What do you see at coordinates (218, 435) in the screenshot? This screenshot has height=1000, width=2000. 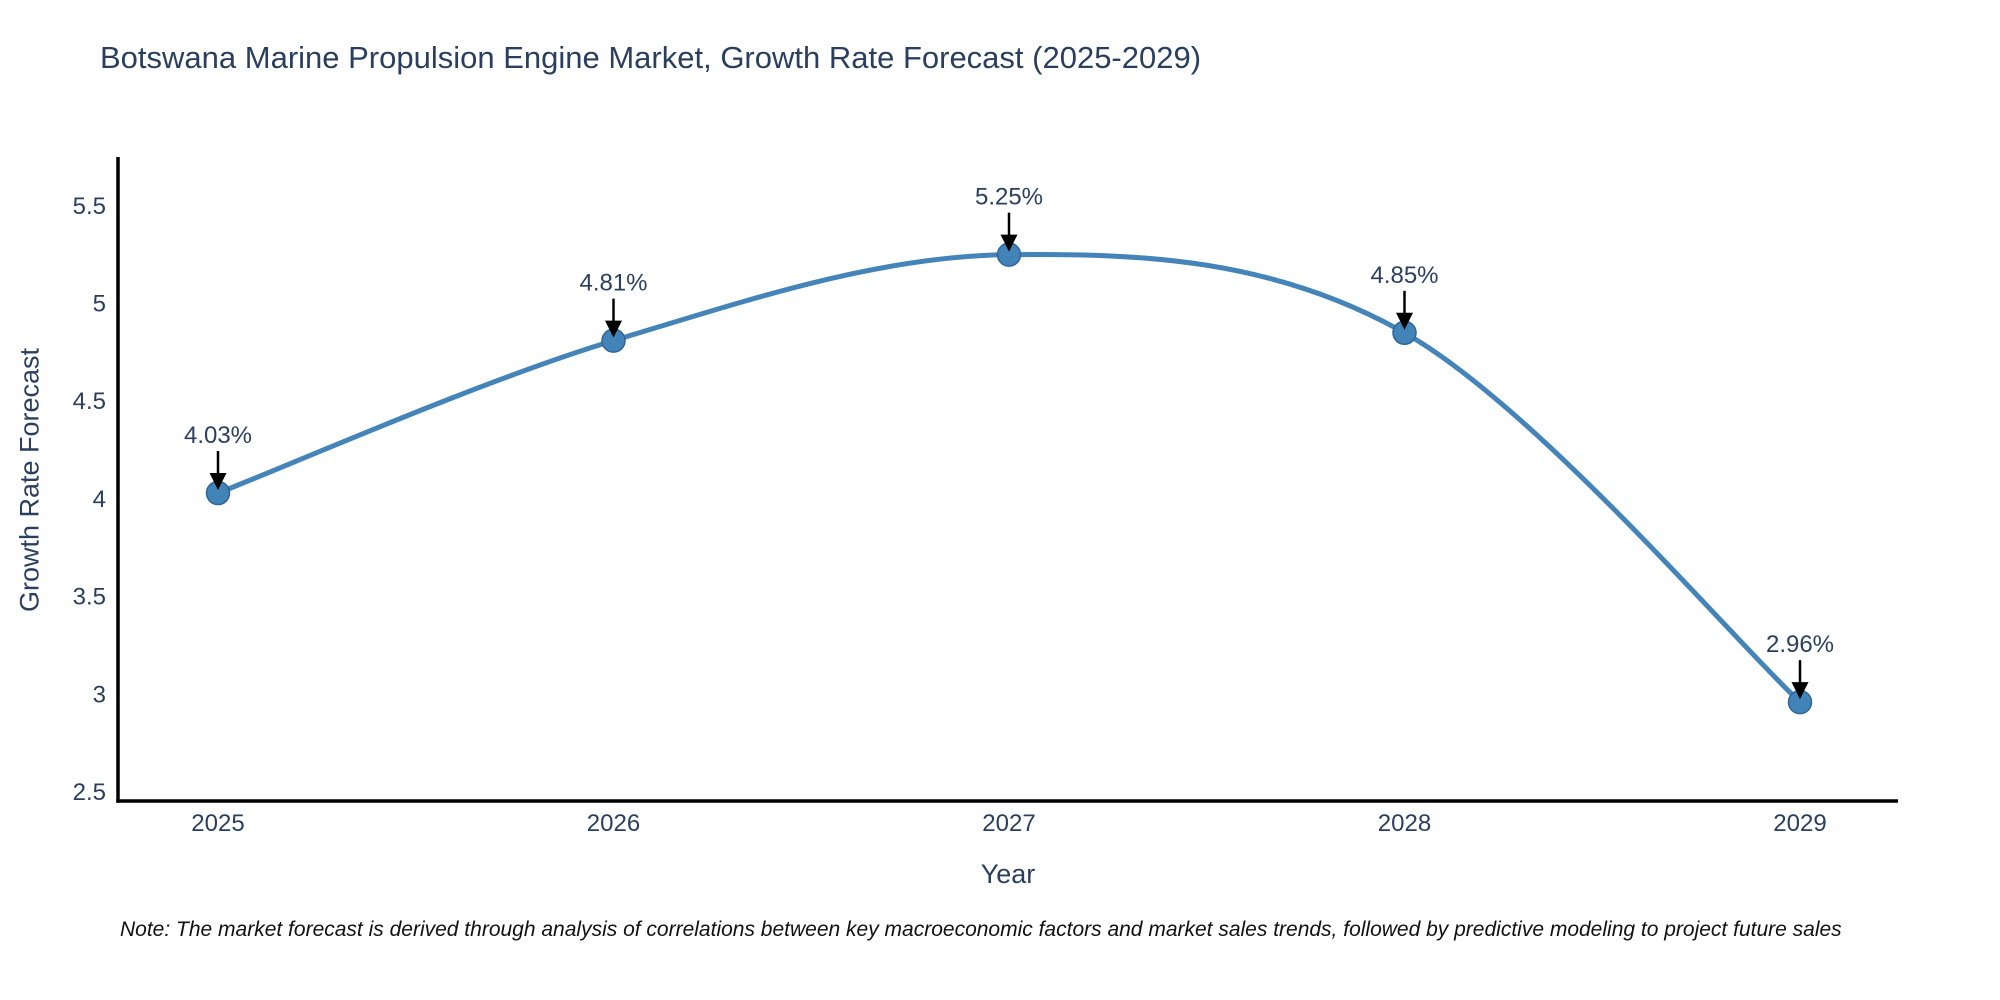 I see `data-point-label: 4.03%` at bounding box center [218, 435].